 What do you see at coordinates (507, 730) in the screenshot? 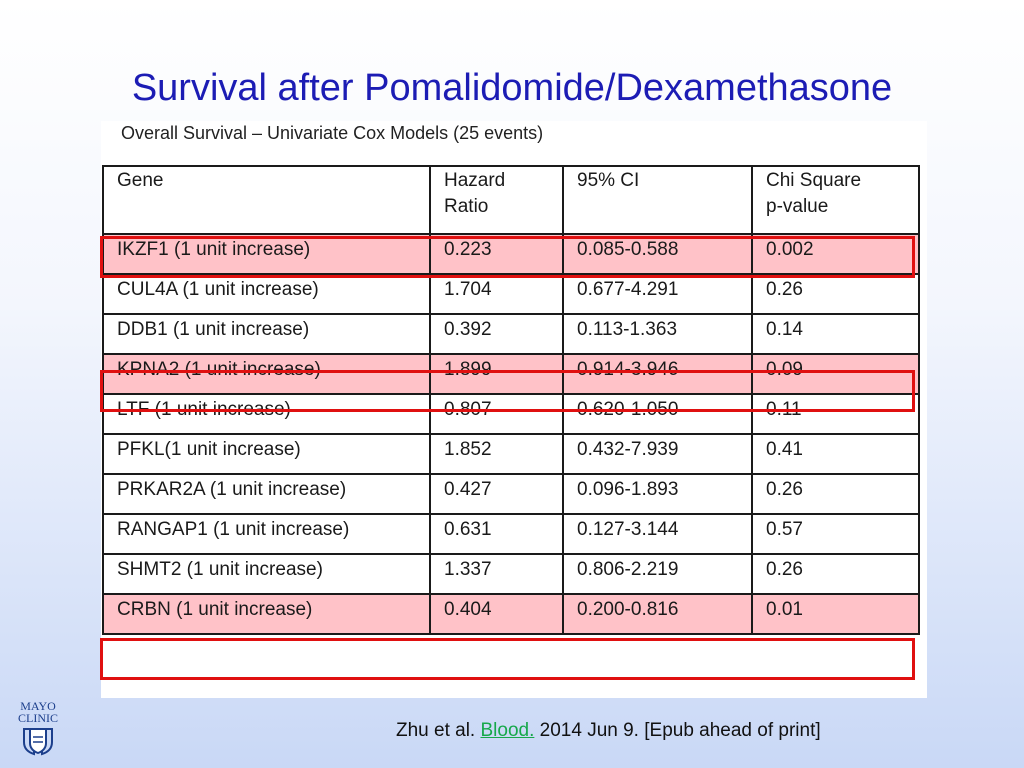
I see `citation-journal-link: Blood.` at bounding box center [507, 730].